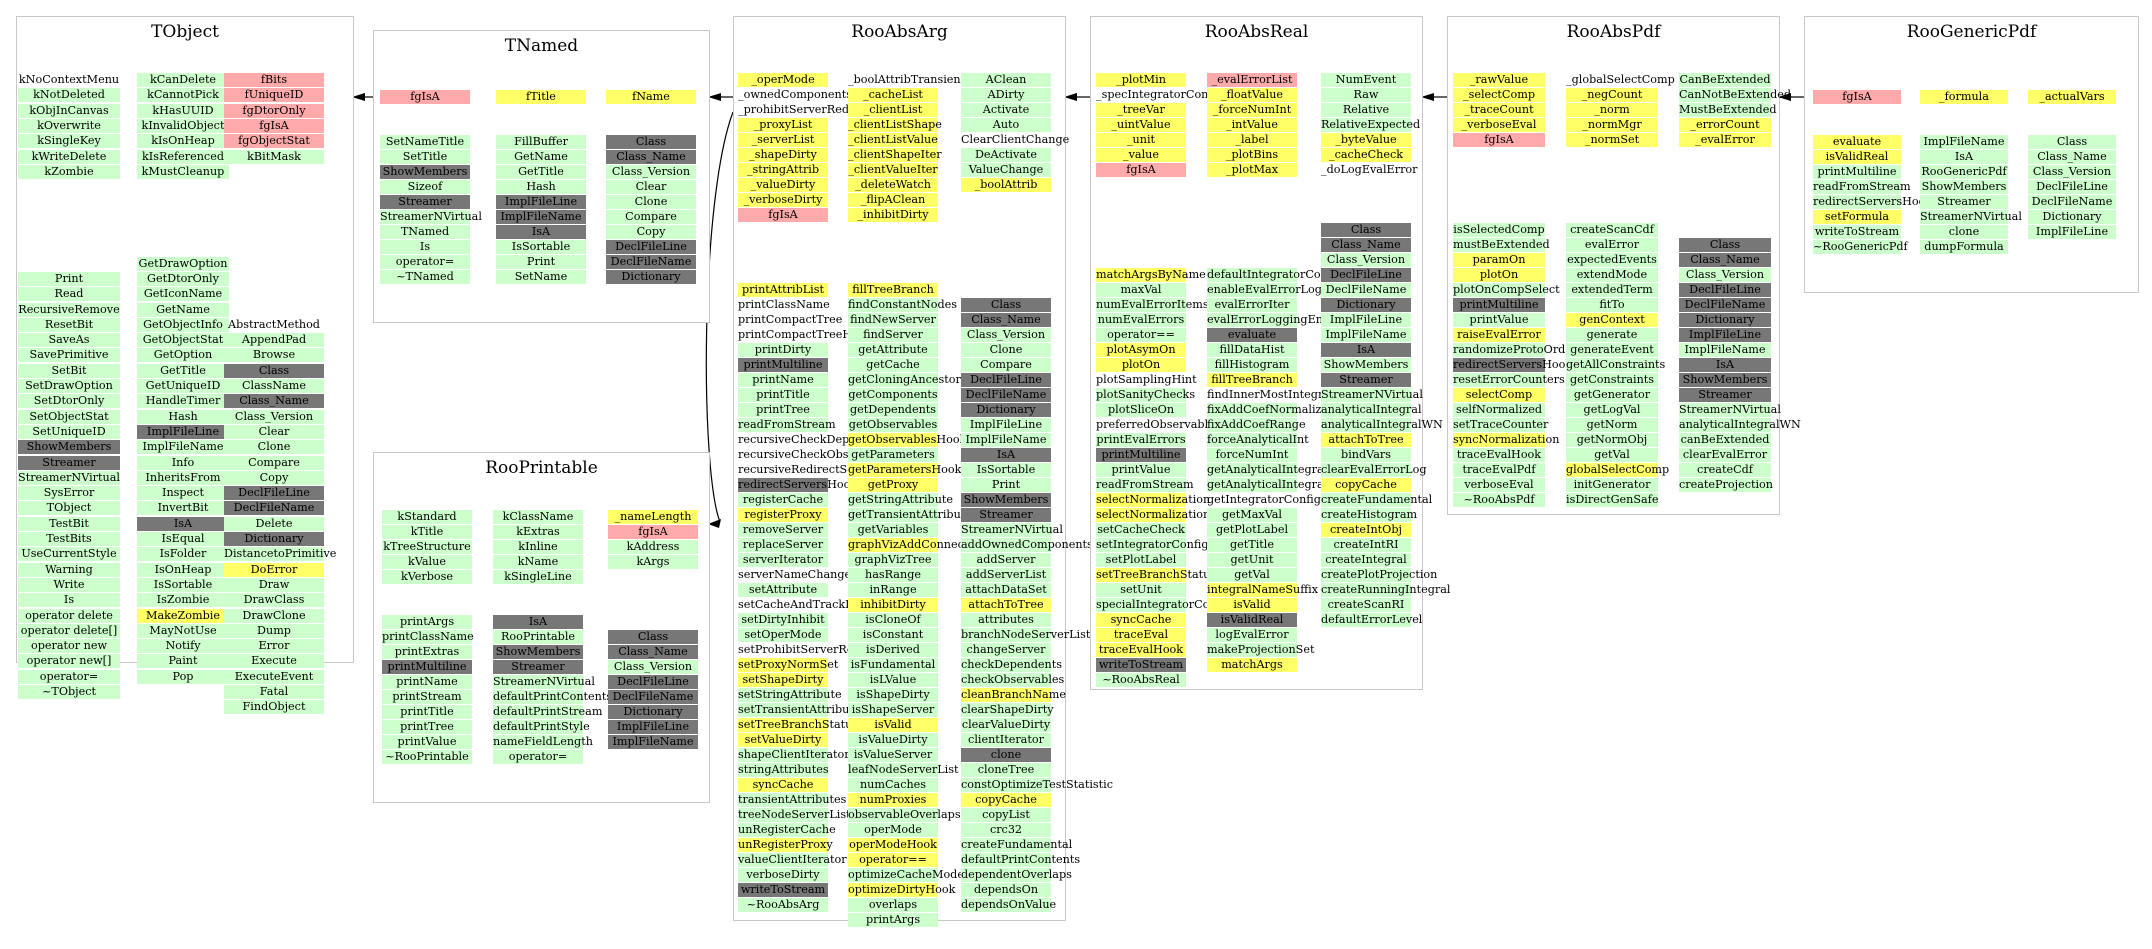 Image resolution: width=2152 pixels, height=949 pixels. What do you see at coordinates (274, 615) in the screenshot?
I see `class-member: DrawClone` at bounding box center [274, 615].